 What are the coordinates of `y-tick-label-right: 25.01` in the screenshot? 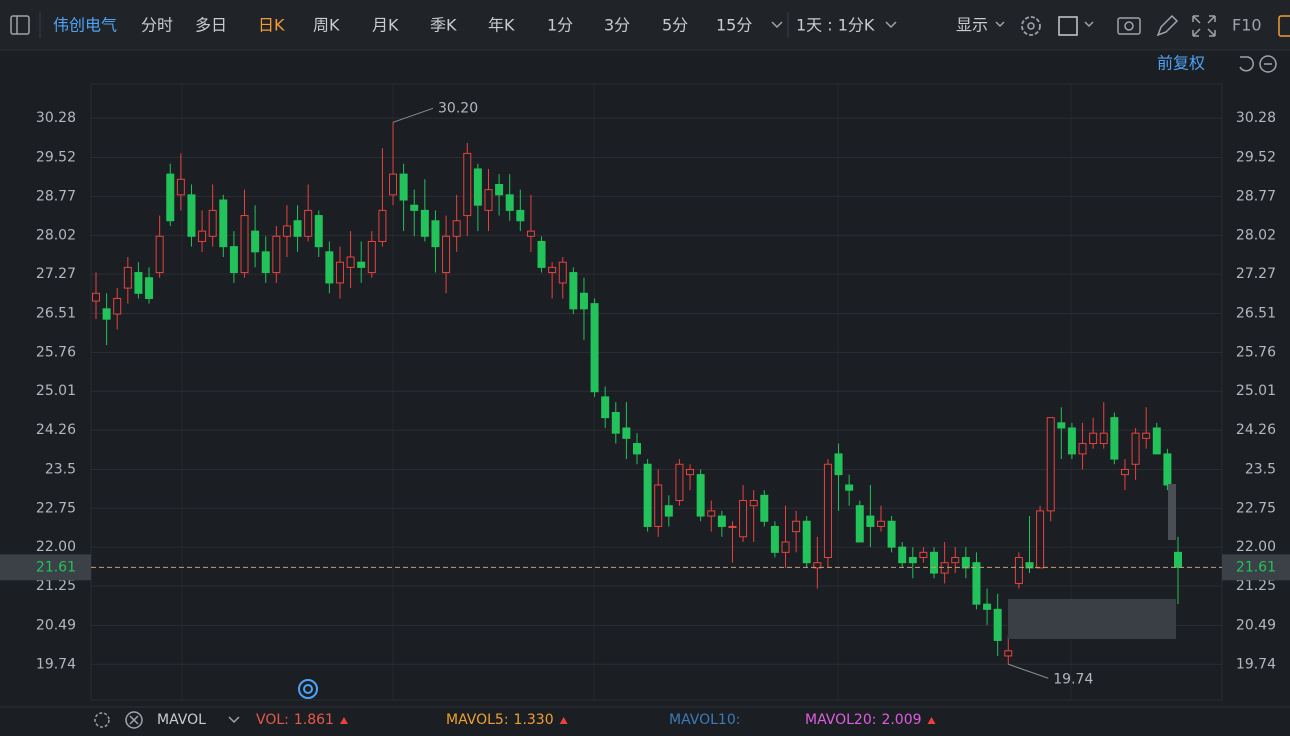 It's located at (1256, 391).